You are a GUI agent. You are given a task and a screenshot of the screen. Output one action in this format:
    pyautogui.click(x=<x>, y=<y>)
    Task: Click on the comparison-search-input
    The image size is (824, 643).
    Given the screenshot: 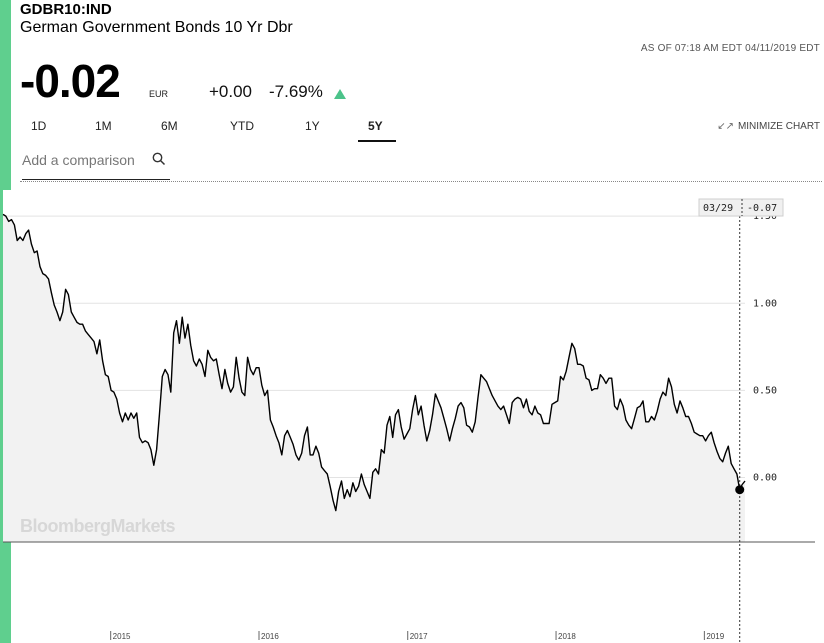 What is the action you would take?
    pyautogui.click(x=87, y=160)
    